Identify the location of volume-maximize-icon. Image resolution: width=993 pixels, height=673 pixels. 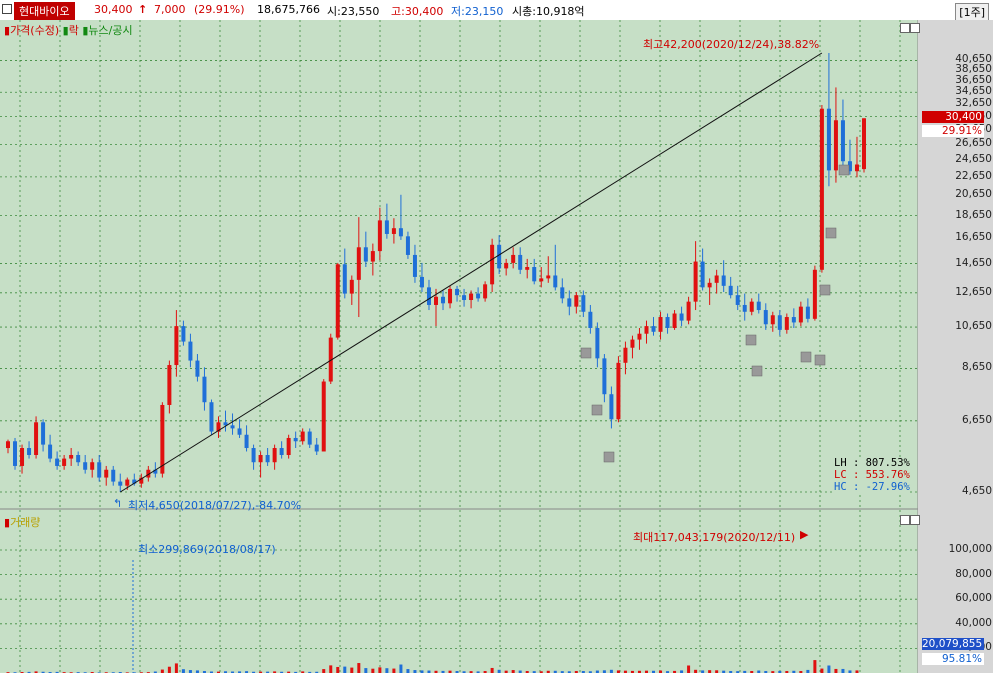
(915, 520).